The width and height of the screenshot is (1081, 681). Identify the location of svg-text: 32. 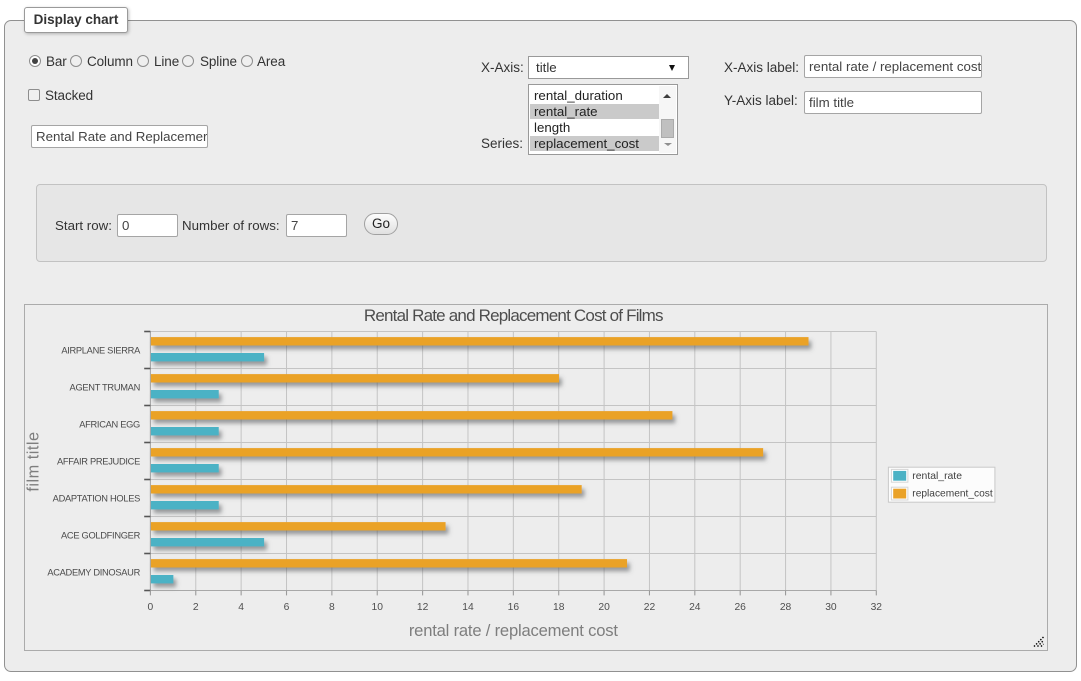
(877, 607).